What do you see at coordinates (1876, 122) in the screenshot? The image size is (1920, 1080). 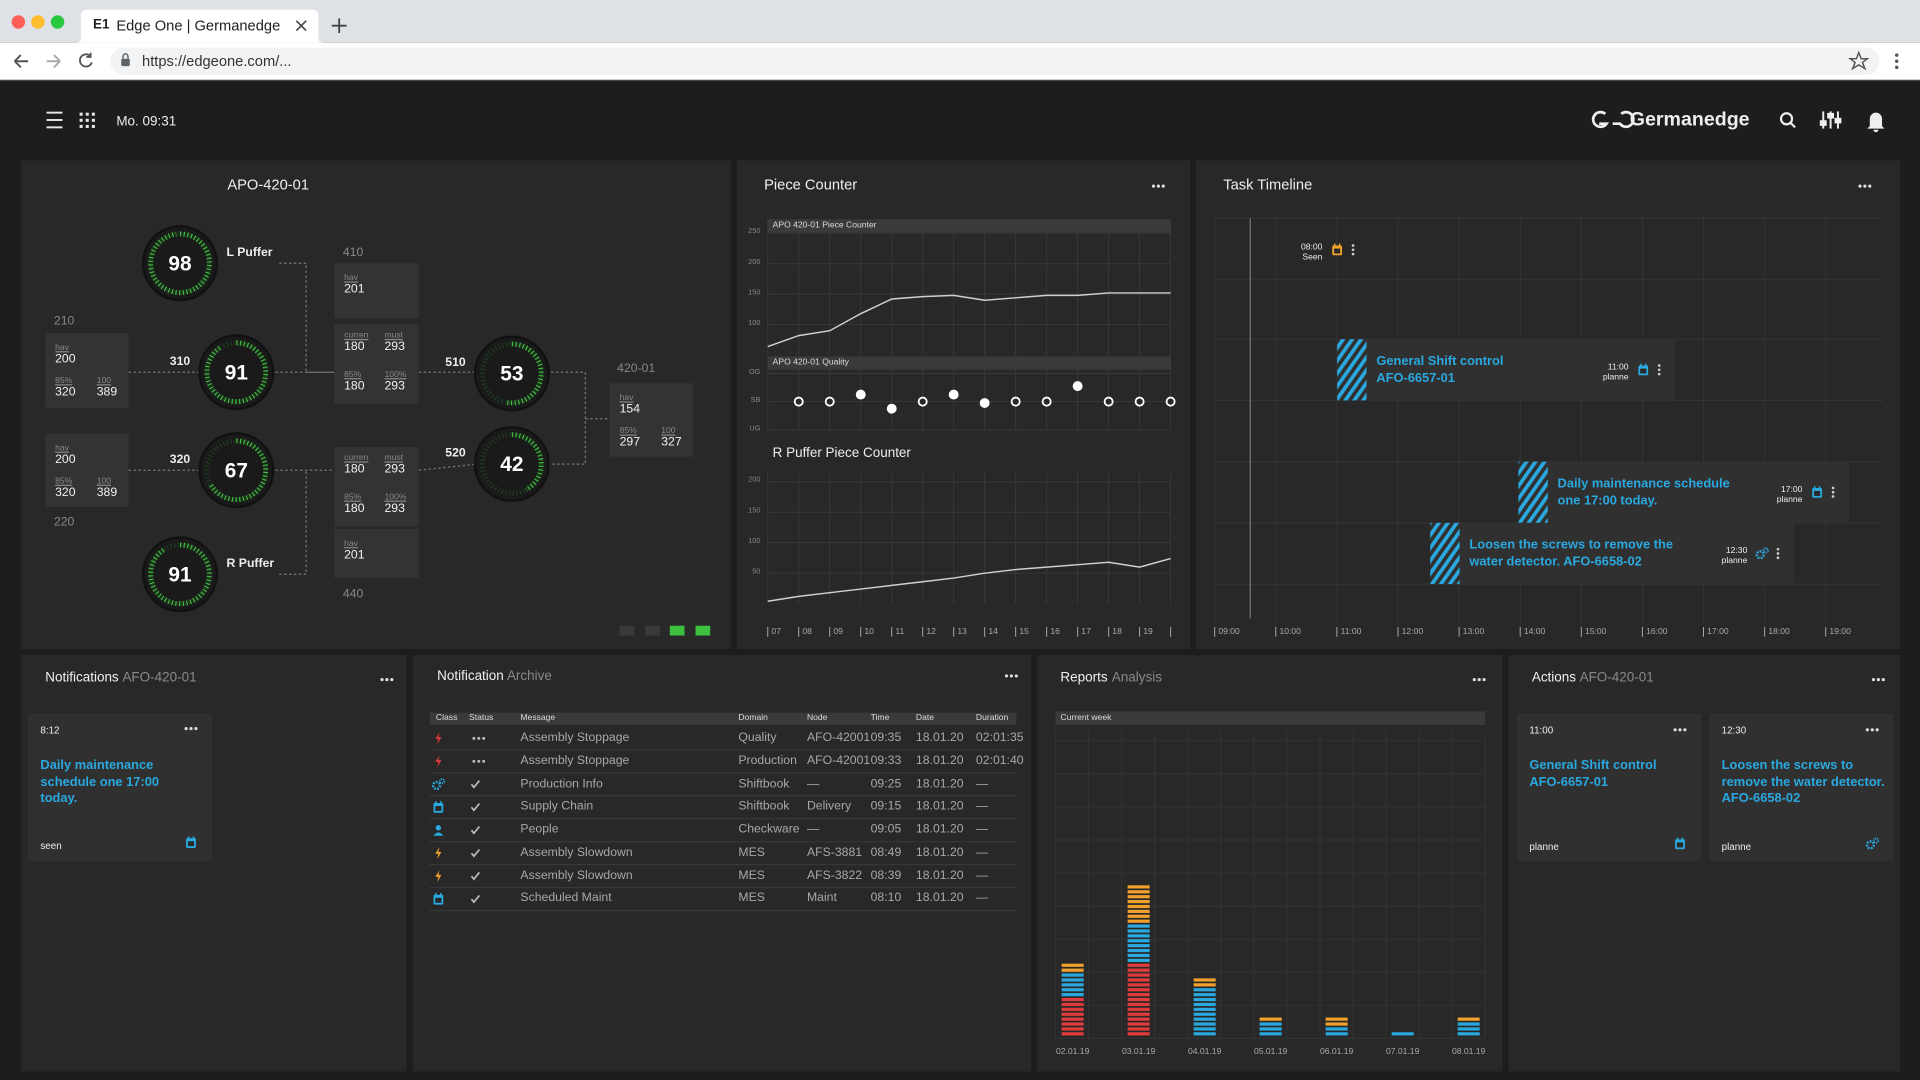 I see `notifications-bell` at bounding box center [1876, 122].